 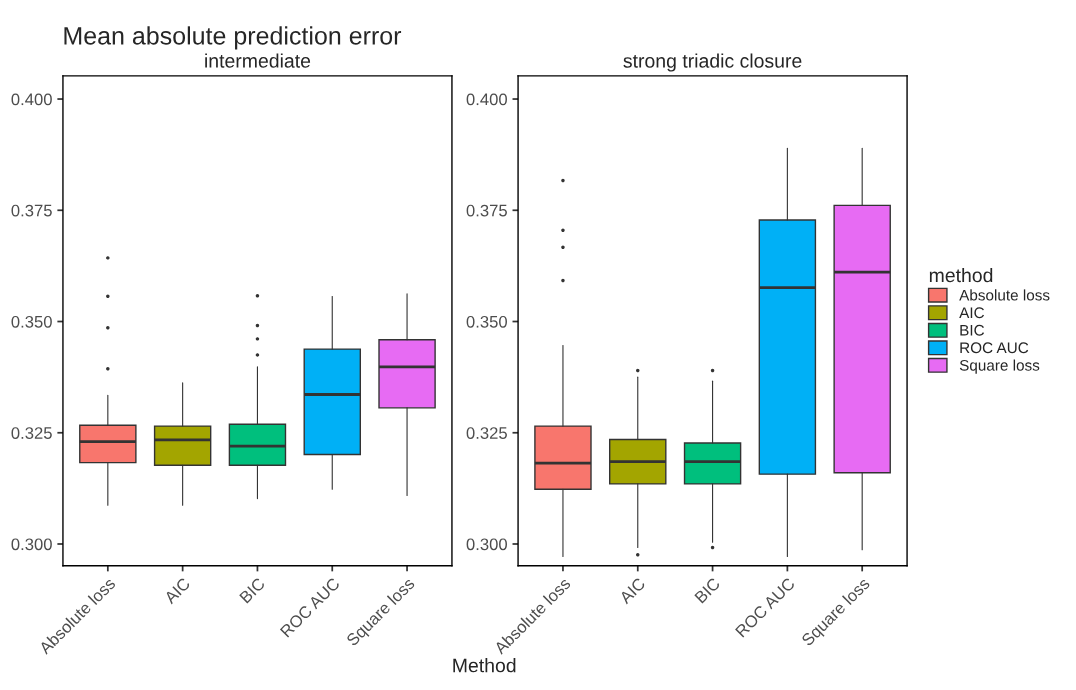 What do you see at coordinates (961, 275) in the screenshot?
I see `legend-title: method` at bounding box center [961, 275].